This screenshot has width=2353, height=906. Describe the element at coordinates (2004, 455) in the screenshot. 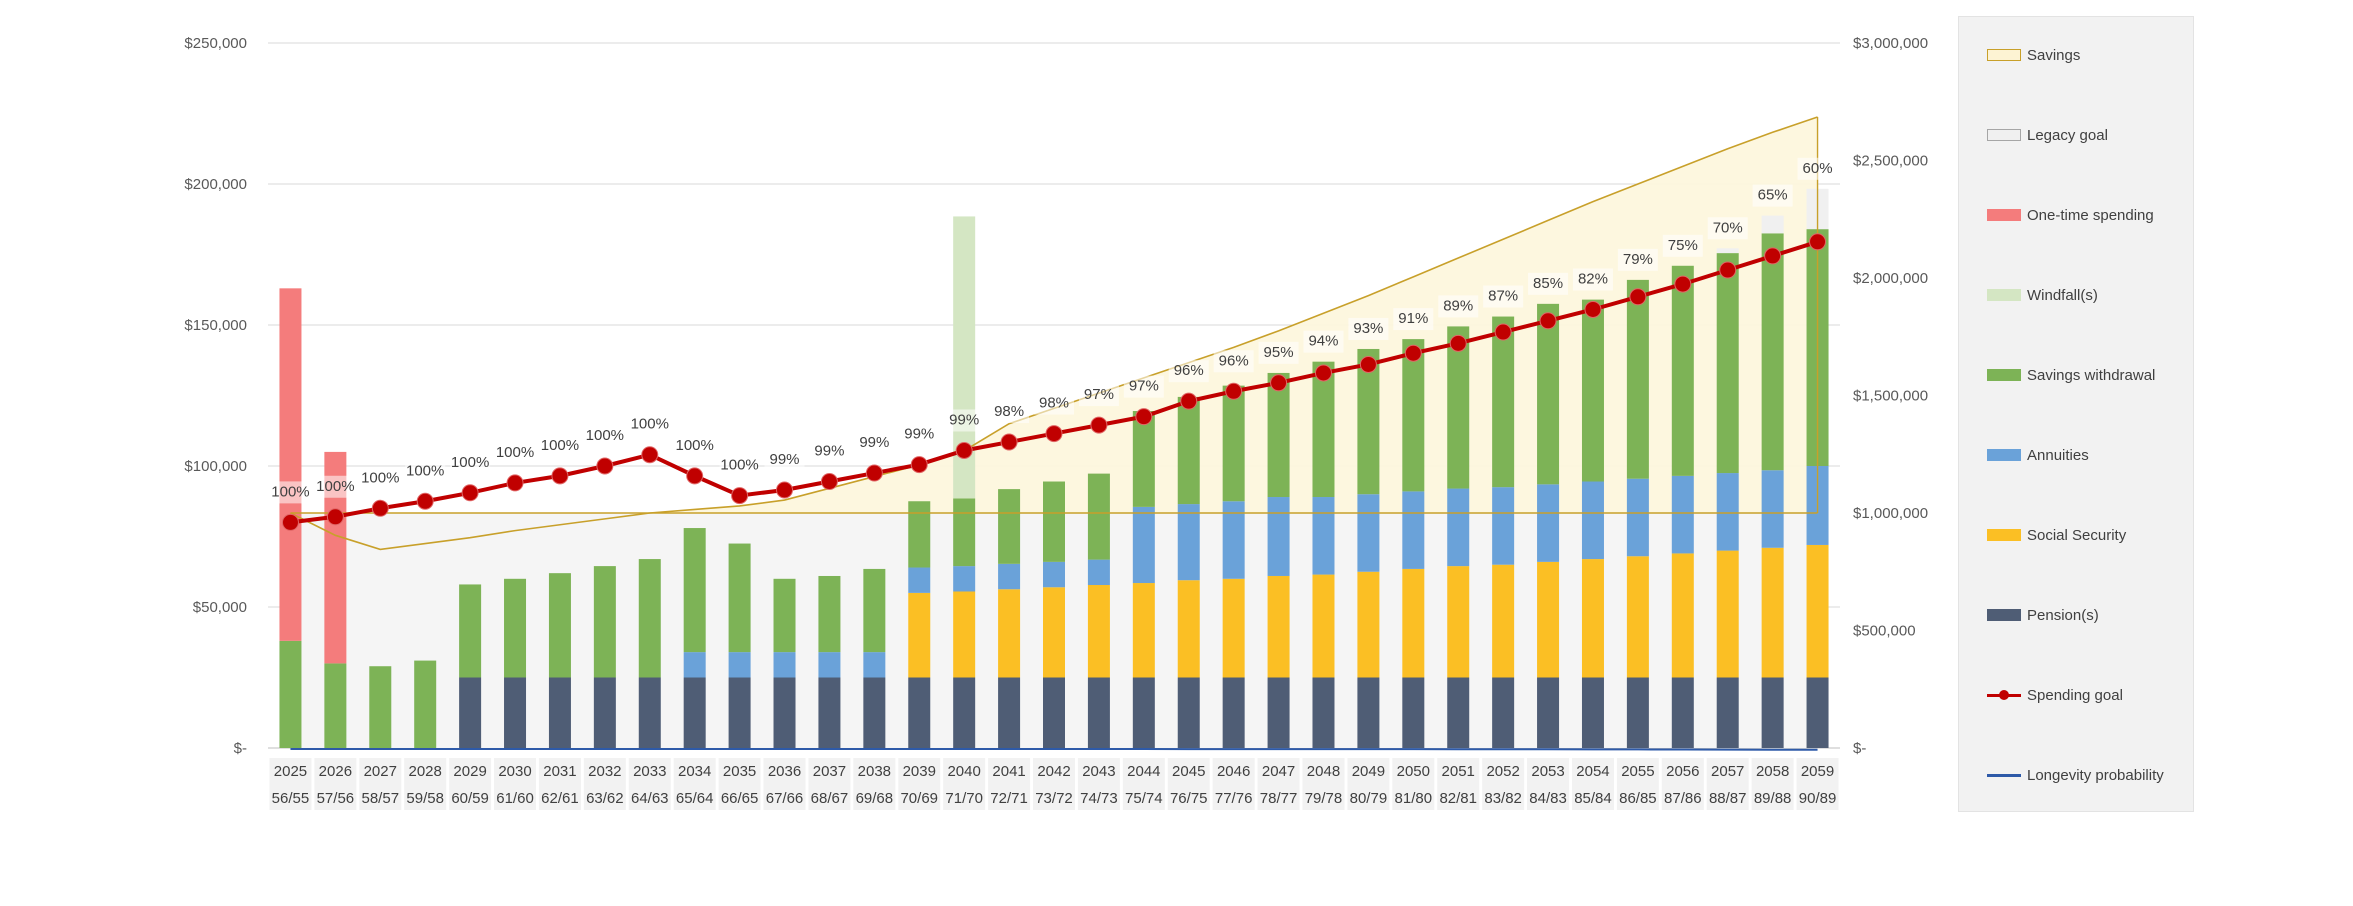

I see `legend-swatch-annuities` at that location.